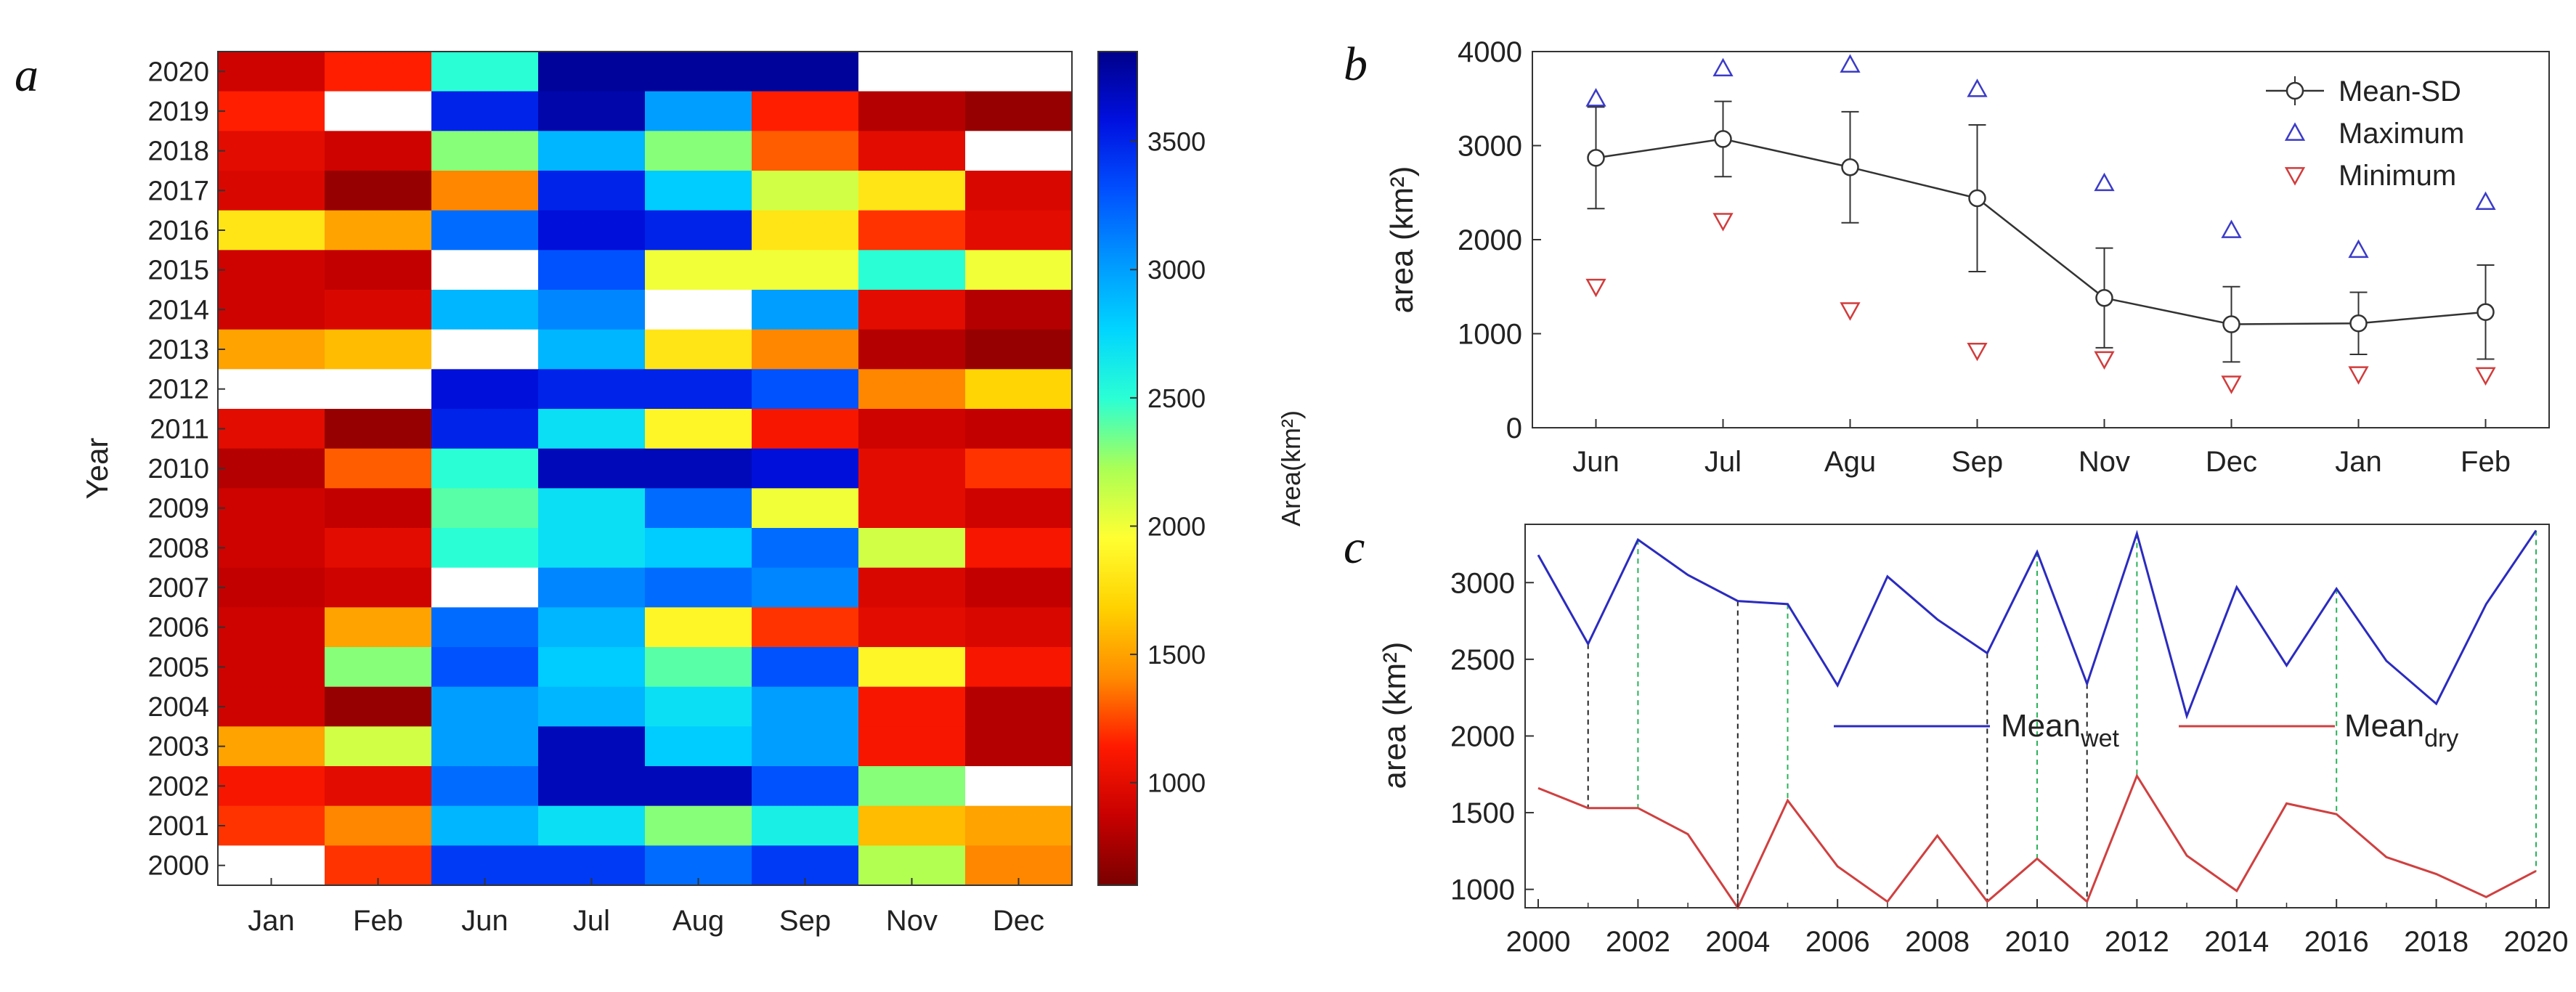 The image size is (2576, 992). Describe the element at coordinates (2100, 738) in the screenshot. I see `legend-wet-subscript: wet` at that location.